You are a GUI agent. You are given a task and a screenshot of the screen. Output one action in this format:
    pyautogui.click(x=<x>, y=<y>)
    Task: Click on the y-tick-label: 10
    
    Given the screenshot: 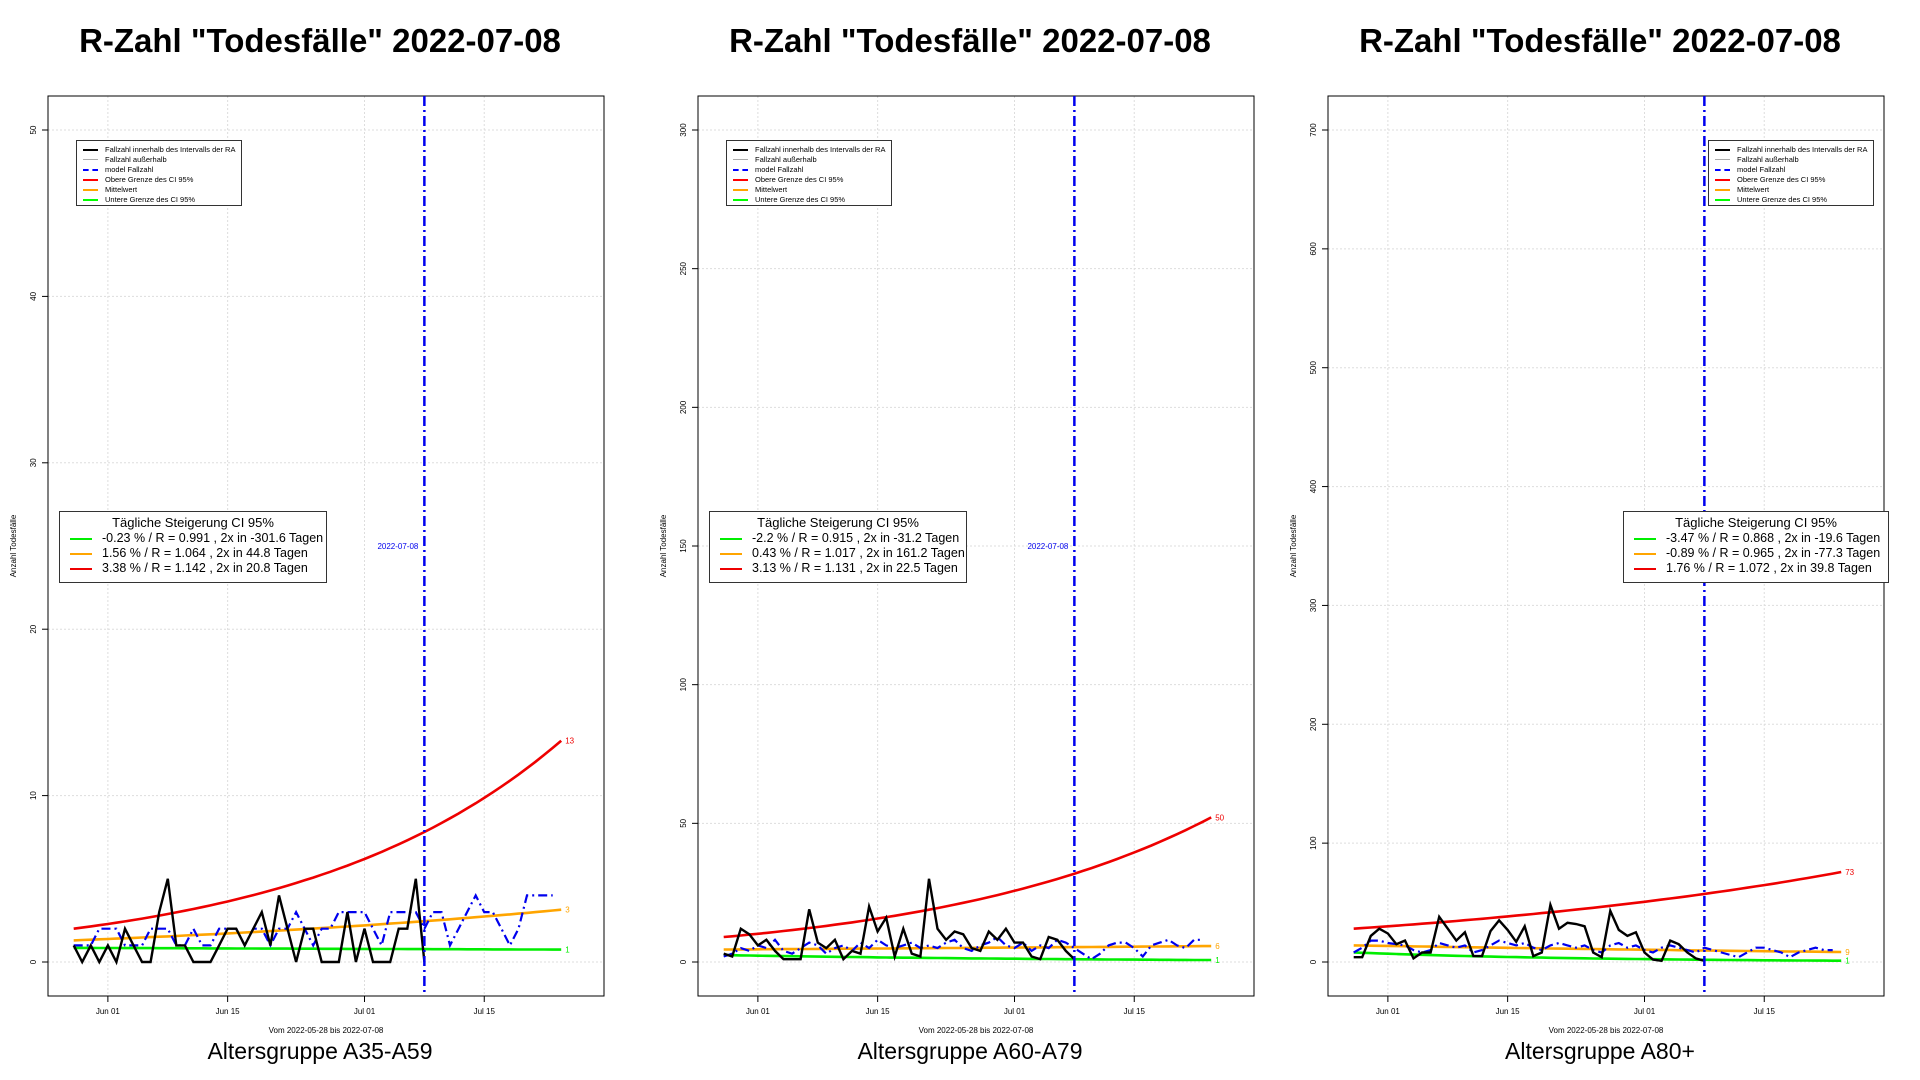 What is the action you would take?
    pyautogui.click(x=33, y=795)
    